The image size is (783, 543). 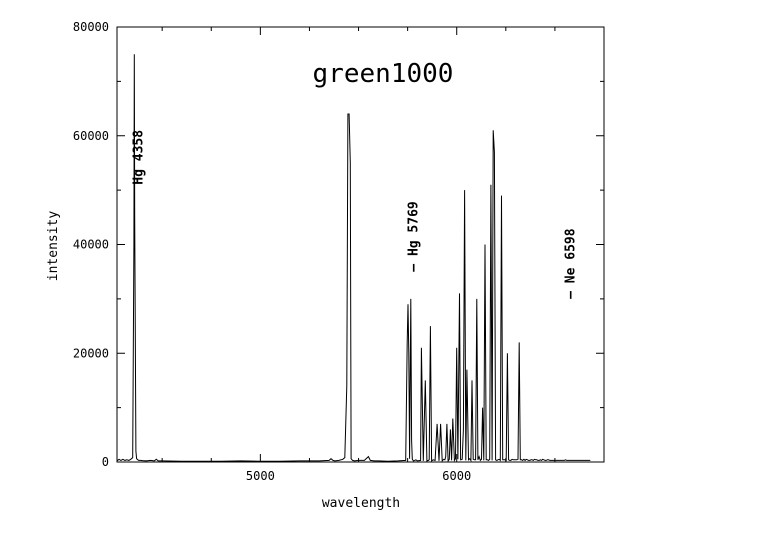 What do you see at coordinates (53, 246) in the screenshot?
I see `y-axis-label: intensity` at bounding box center [53, 246].